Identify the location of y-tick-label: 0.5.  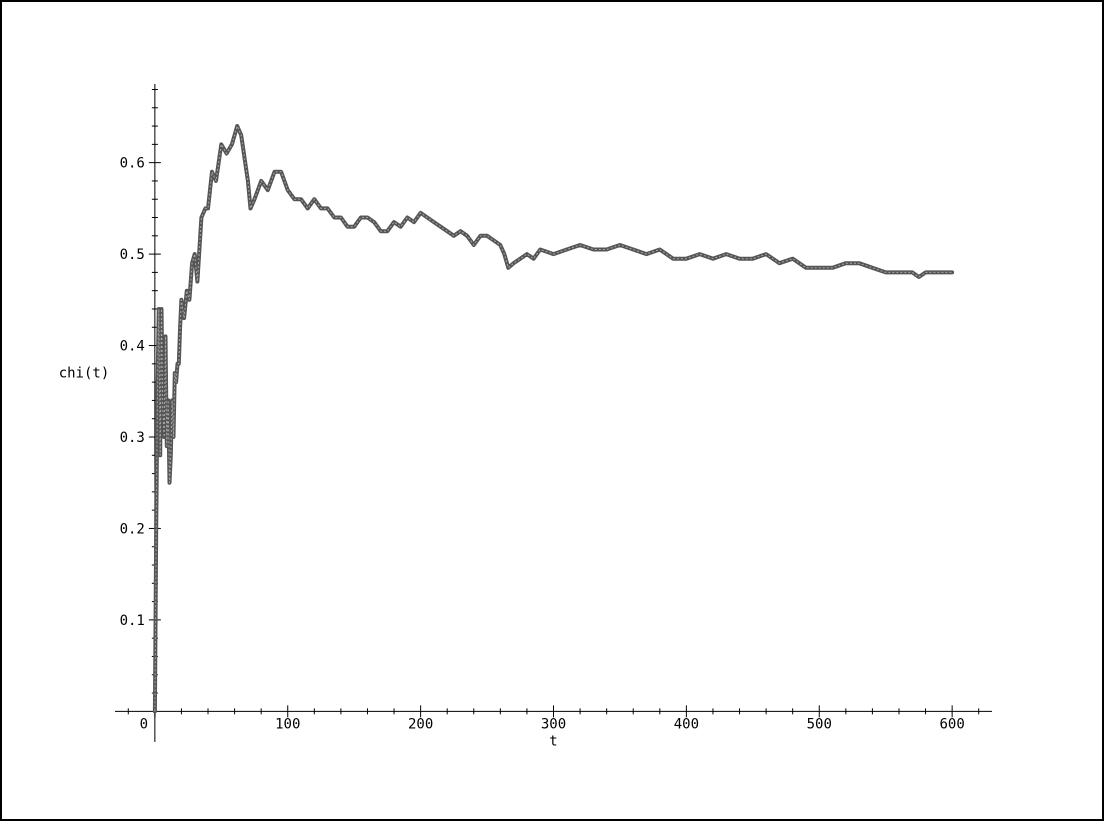
(132, 255).